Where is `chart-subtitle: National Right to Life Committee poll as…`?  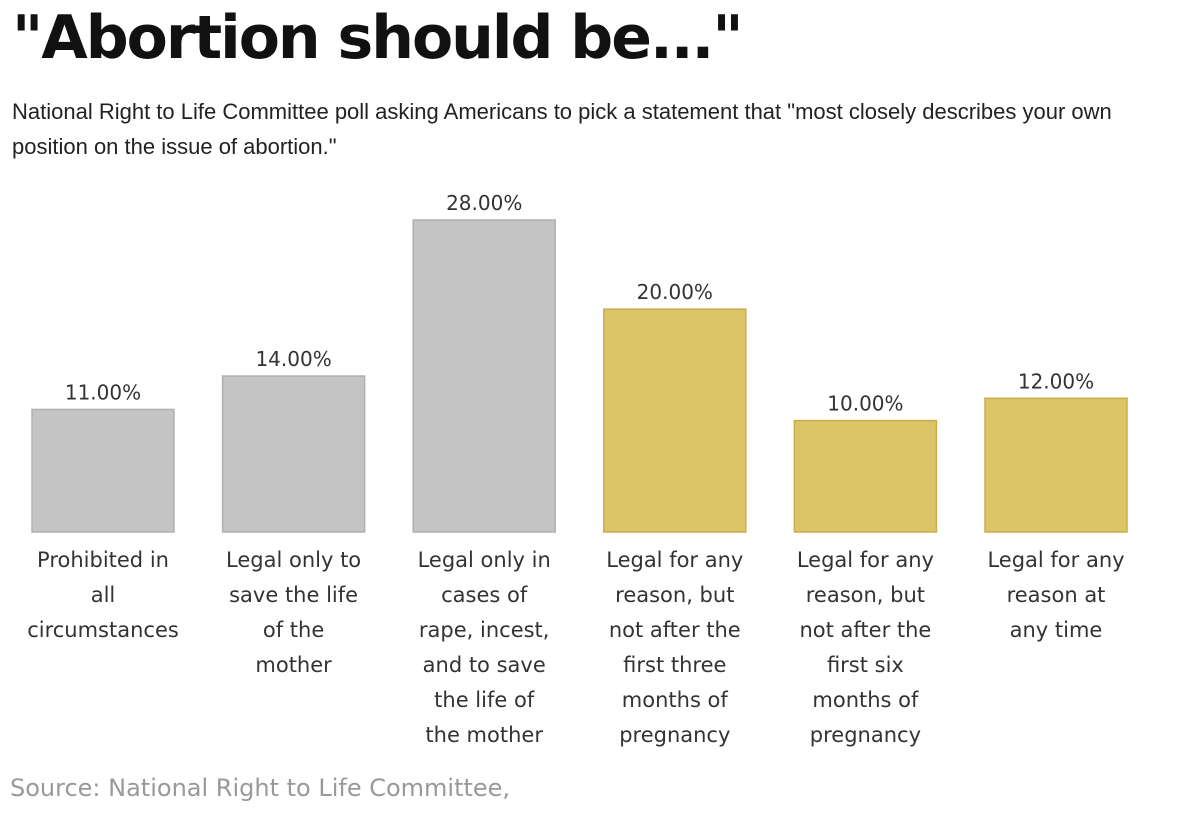
chart-subtitle: National Right to Life Committee poll as… is located at coordinates (562, 129).